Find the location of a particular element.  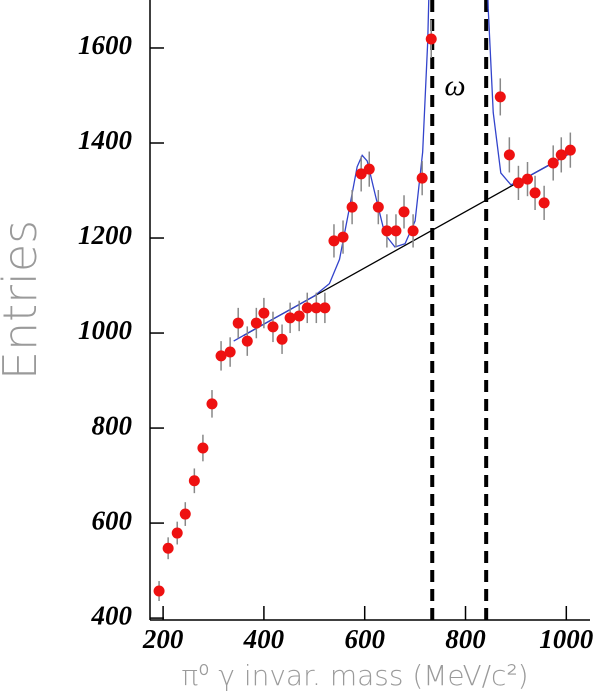

x-tick-label: 800 is located at coordinates (465, 639).